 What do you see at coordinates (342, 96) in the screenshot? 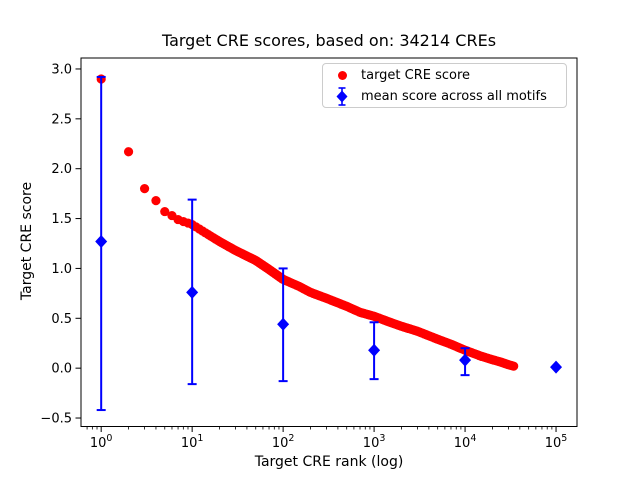
I see `blue-diamond-errorbar-marker-icon` at bounding box center [342, 96].